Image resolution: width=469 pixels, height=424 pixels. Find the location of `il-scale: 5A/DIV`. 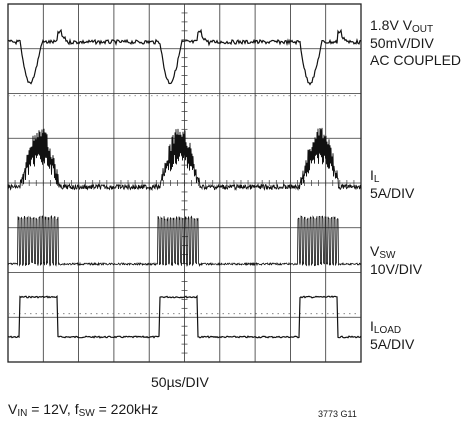

il-scale: 5A/DIV is located at coordinates (392, 193).